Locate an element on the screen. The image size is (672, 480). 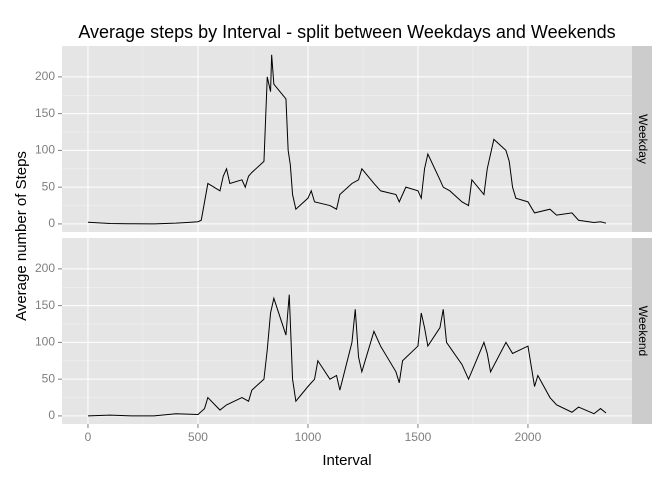
x-tick-label: 500 is located at coordinates (198, 437).